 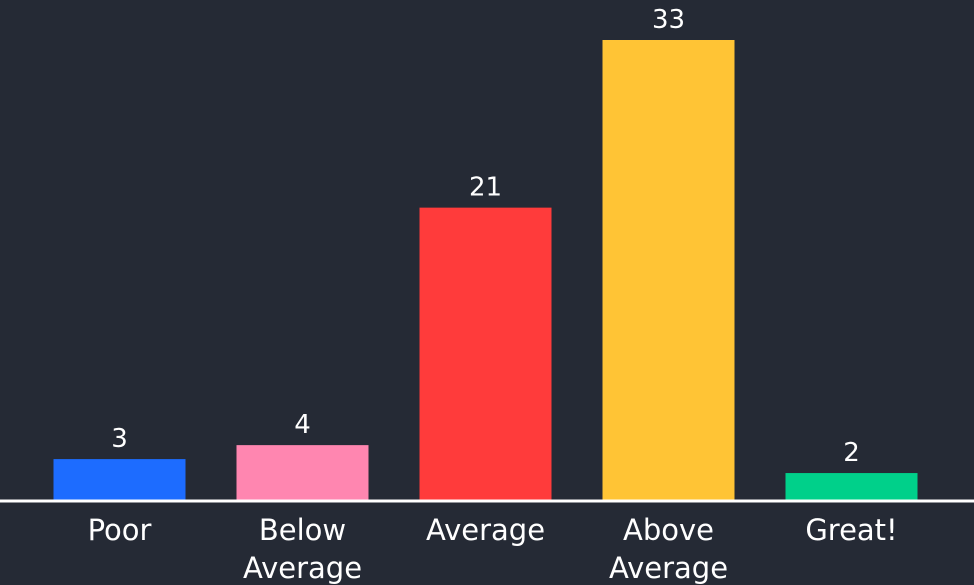 What do you see at coordinates (302, 425) in the screenshot?
I see `value-label-1: 4` at bounding box center [302, 425].